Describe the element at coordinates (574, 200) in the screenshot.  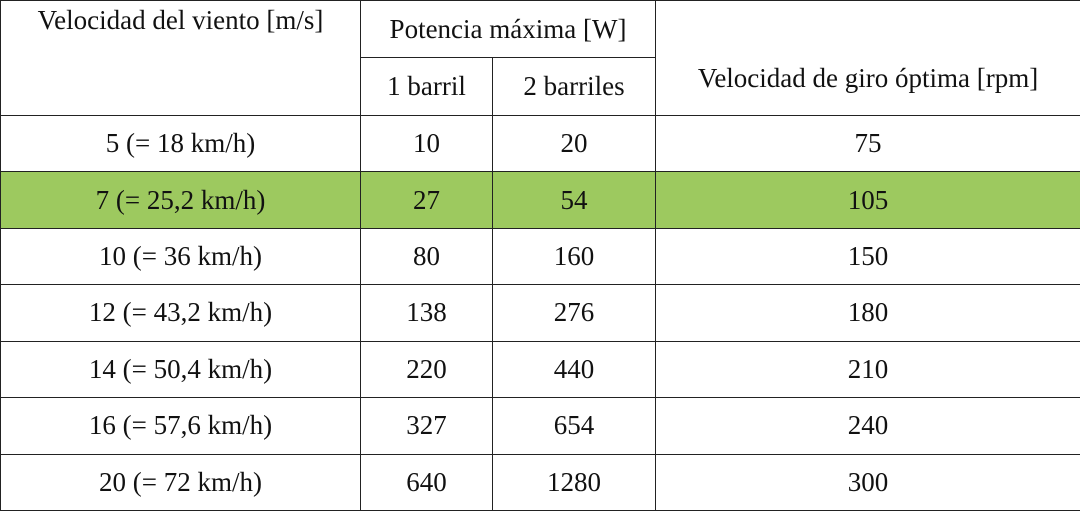
I see `table-cell: 54` at that location.